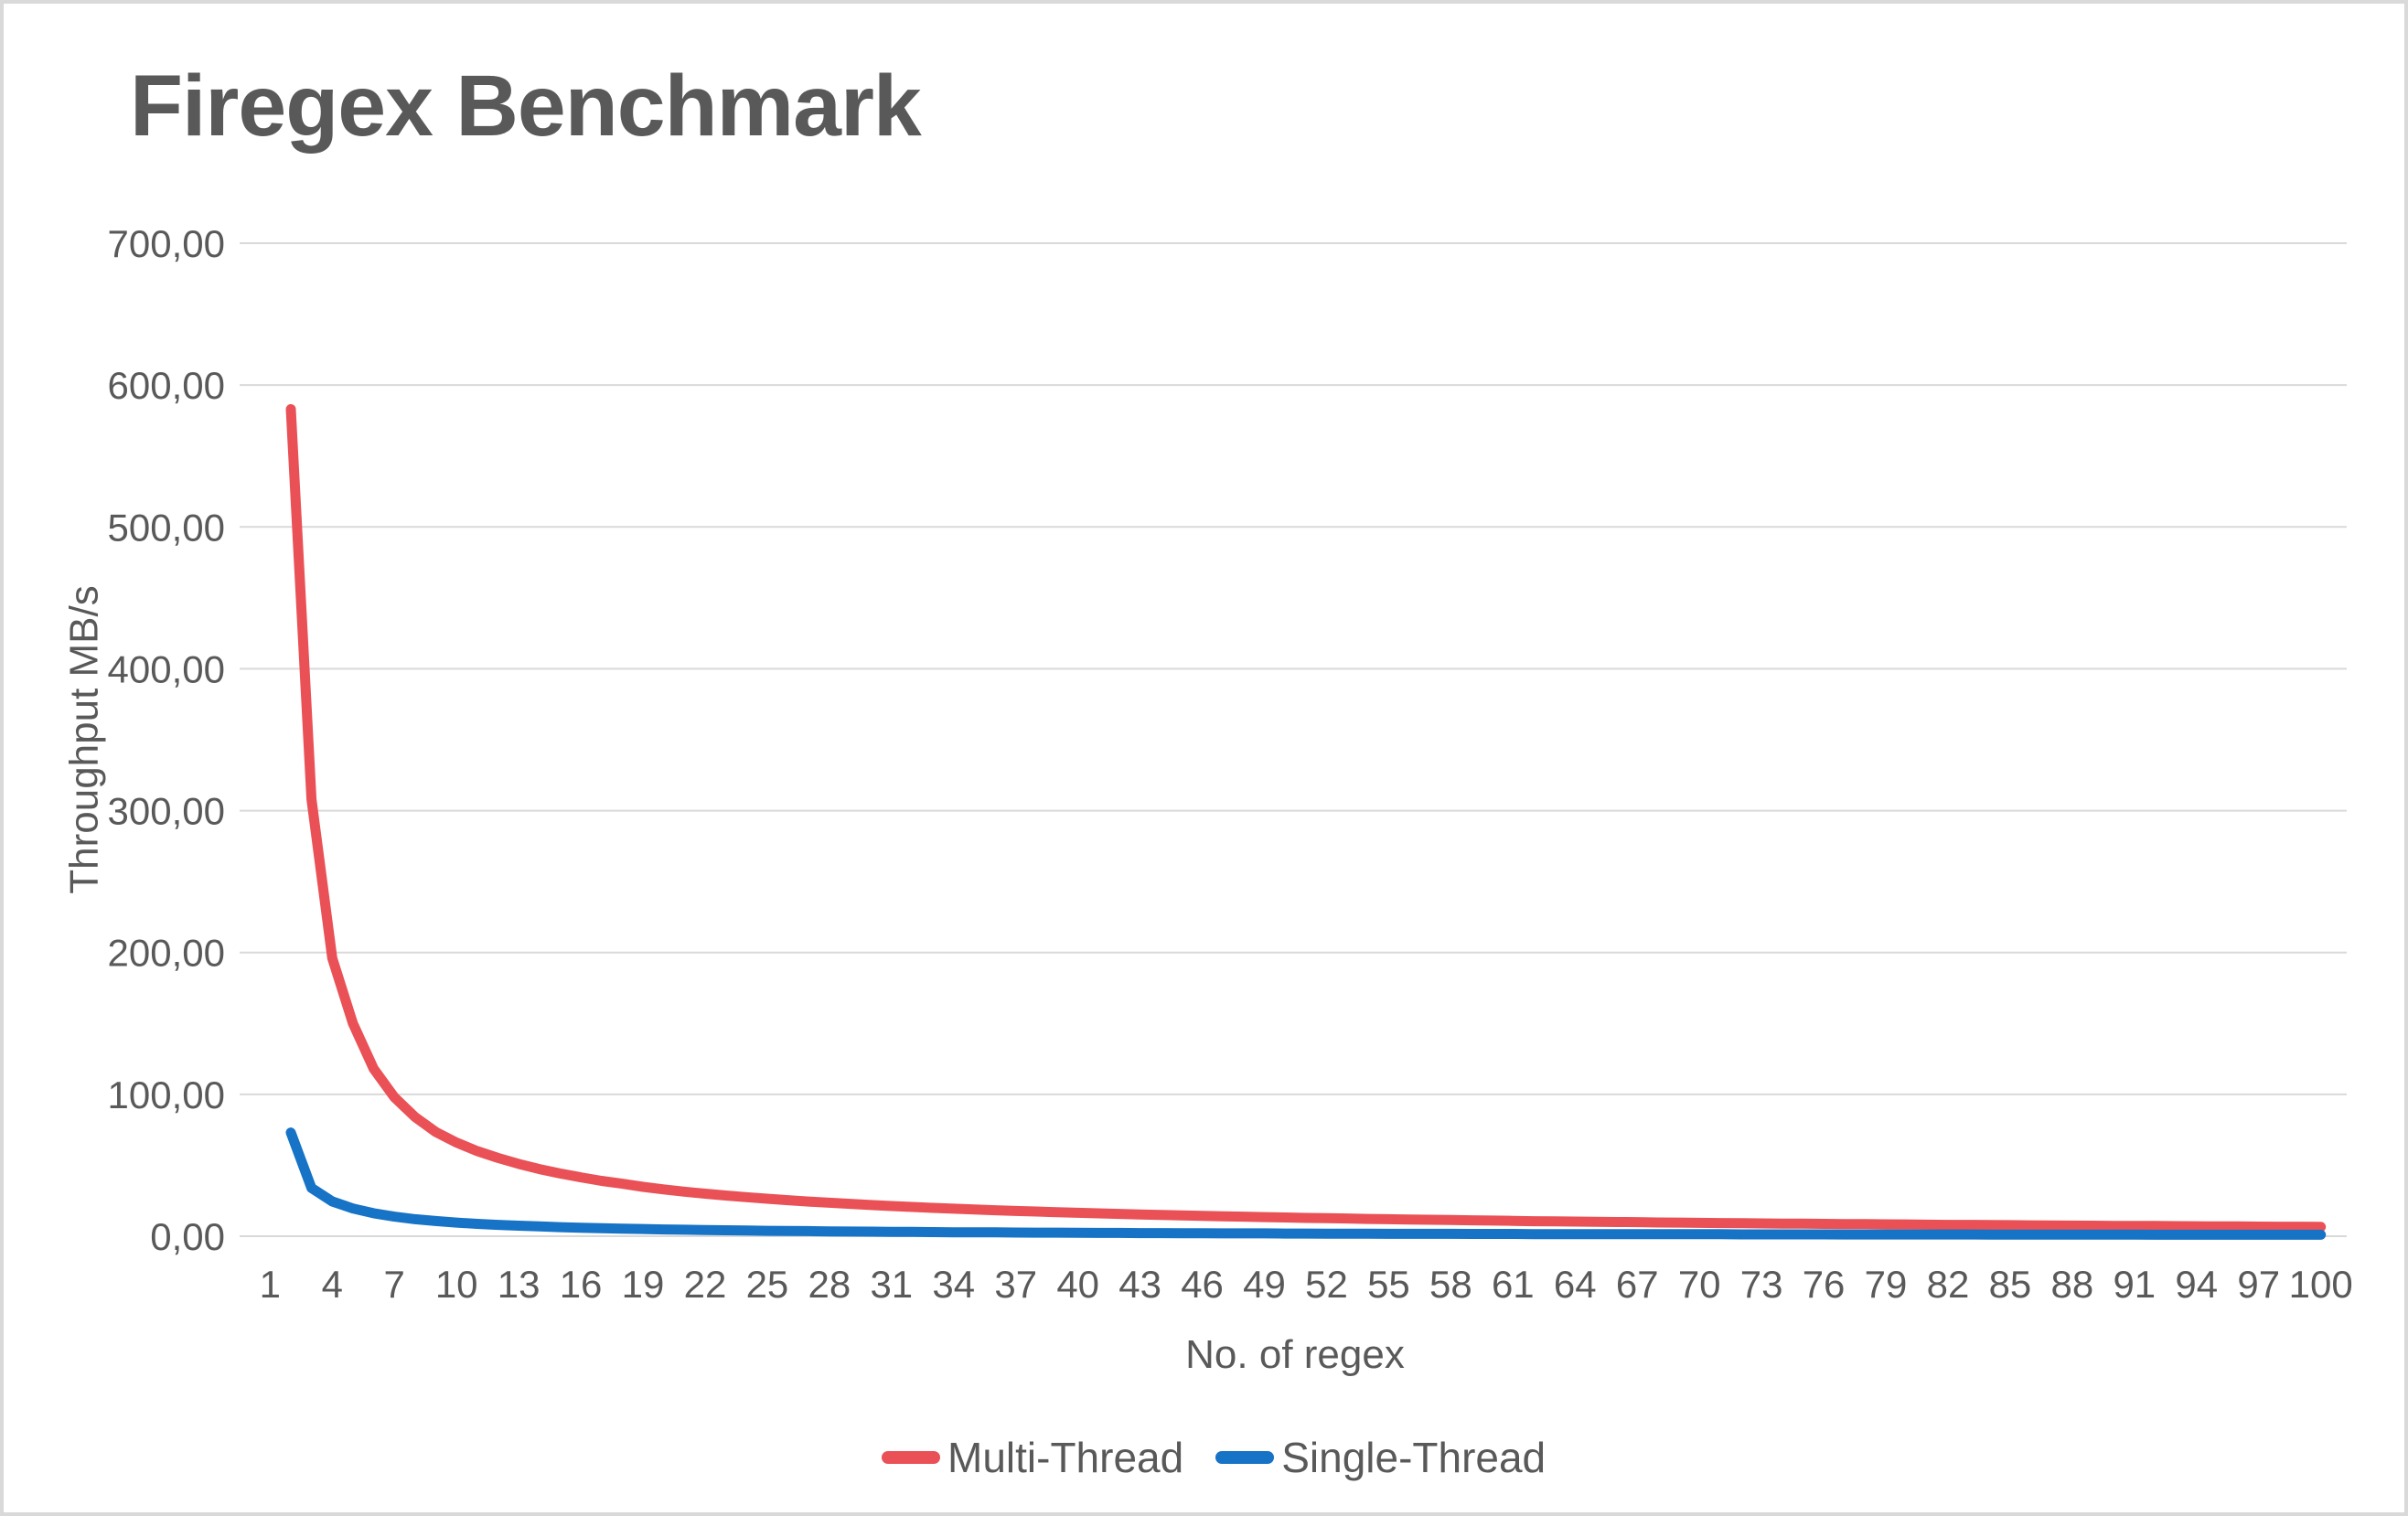 This screenshot has height=1516, width=2408. I want to click on x-axis-tick-label: 13, so click(519, 1284).